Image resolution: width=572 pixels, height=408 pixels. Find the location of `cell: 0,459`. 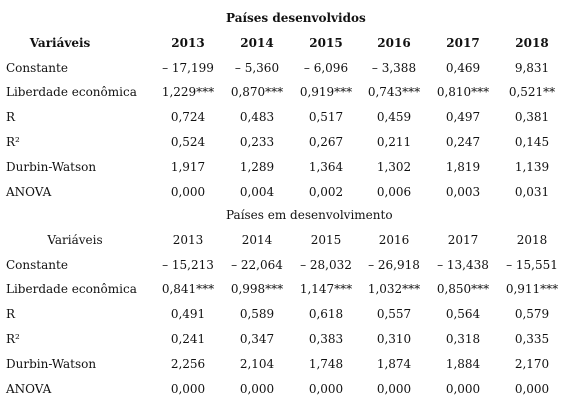

cell: 0,459 is located at coordinates (394, 117).